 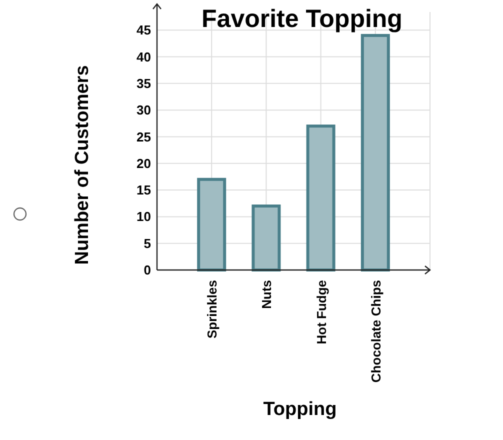 What do you see at coordinates (82, 165) in the screenshot?
I see `y-axis-title: Number of Customers` at bounding box center [82, 165].